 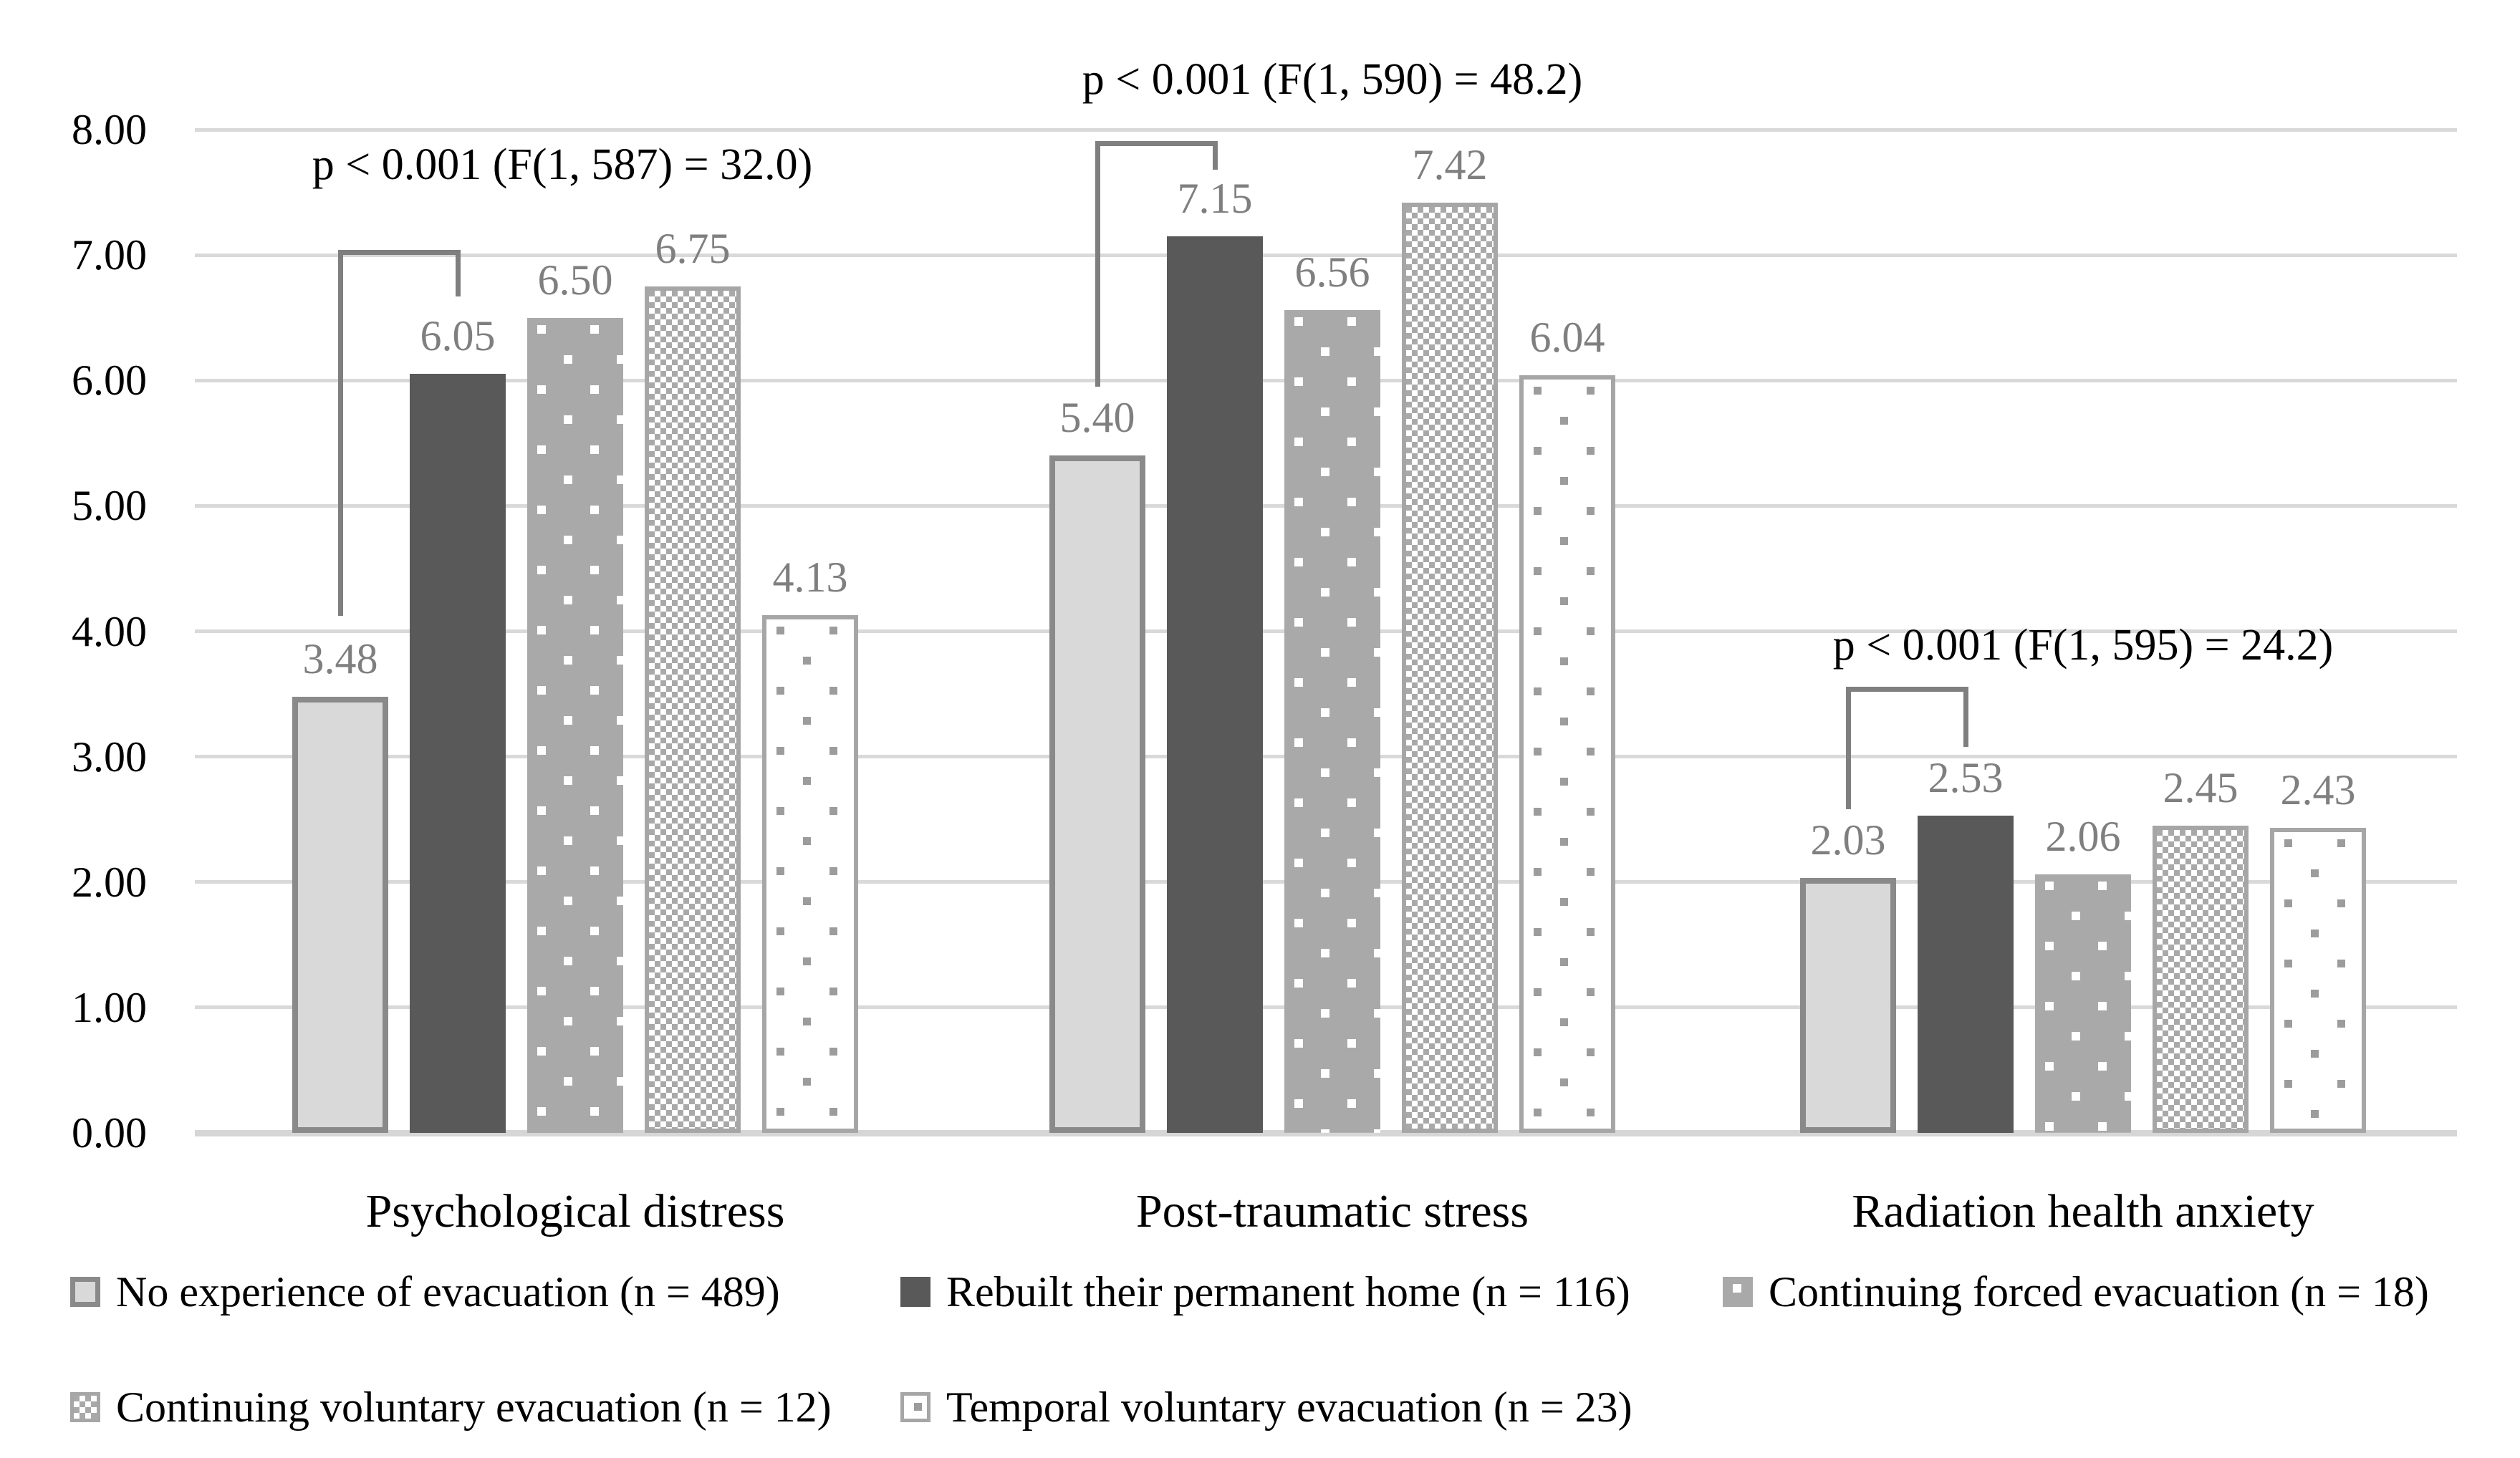 What do you see at coordinates (340, 914) in the screenshot?
I see `bar-solid-light-group1` at bounding box center [340, 914].